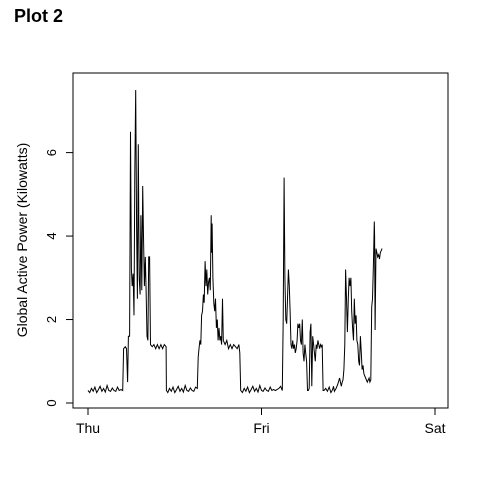 The image size is (480, 480). Describe the element at coordinates (59, 278) in the screenshot. I see `y-axis: 0 2 4 6` at that location.